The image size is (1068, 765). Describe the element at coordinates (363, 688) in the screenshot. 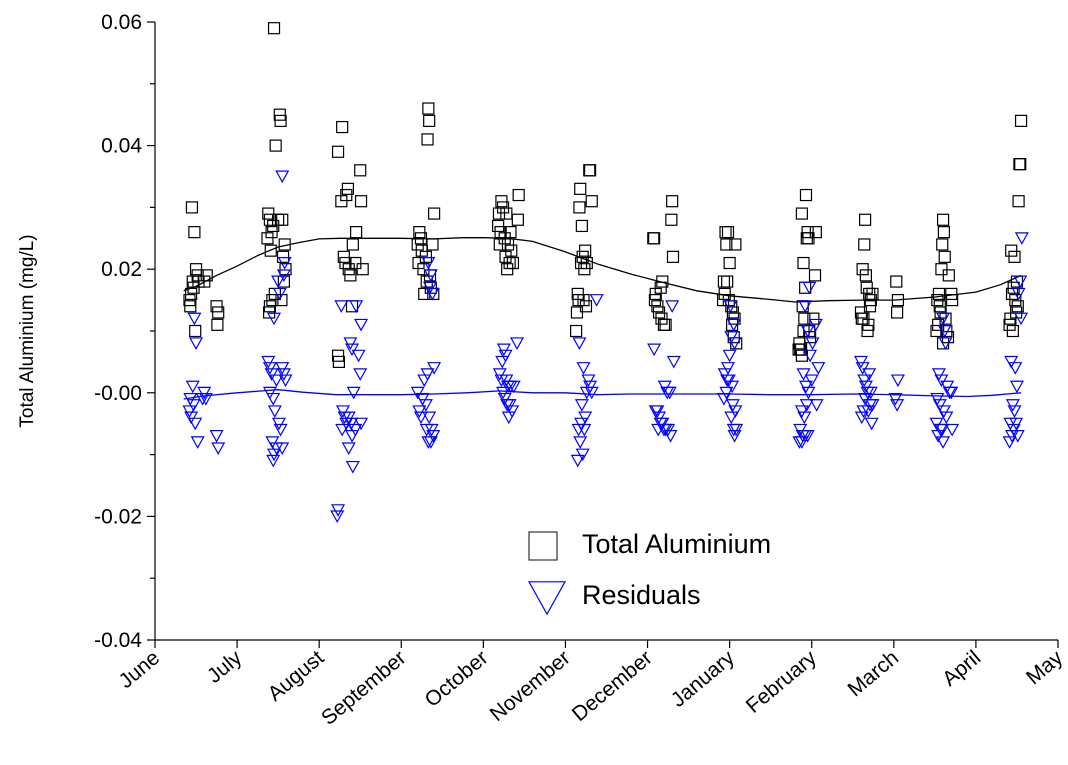

I see `x-tick-label: September` at that location.